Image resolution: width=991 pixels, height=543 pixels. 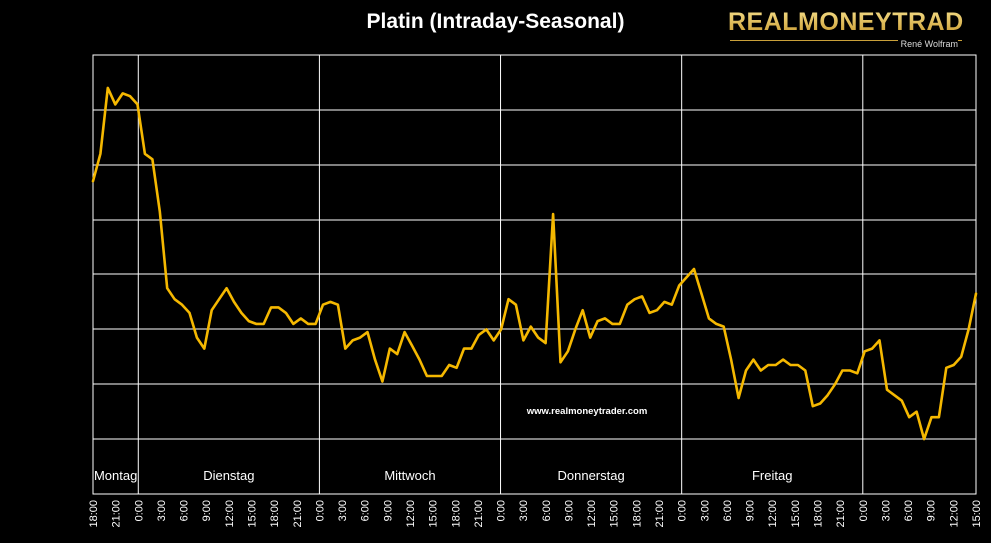 What do you see at coordinates (927, 44) in the screenshot?
I see `logo-author: René Wolfram` at bounding box center [927, 44].